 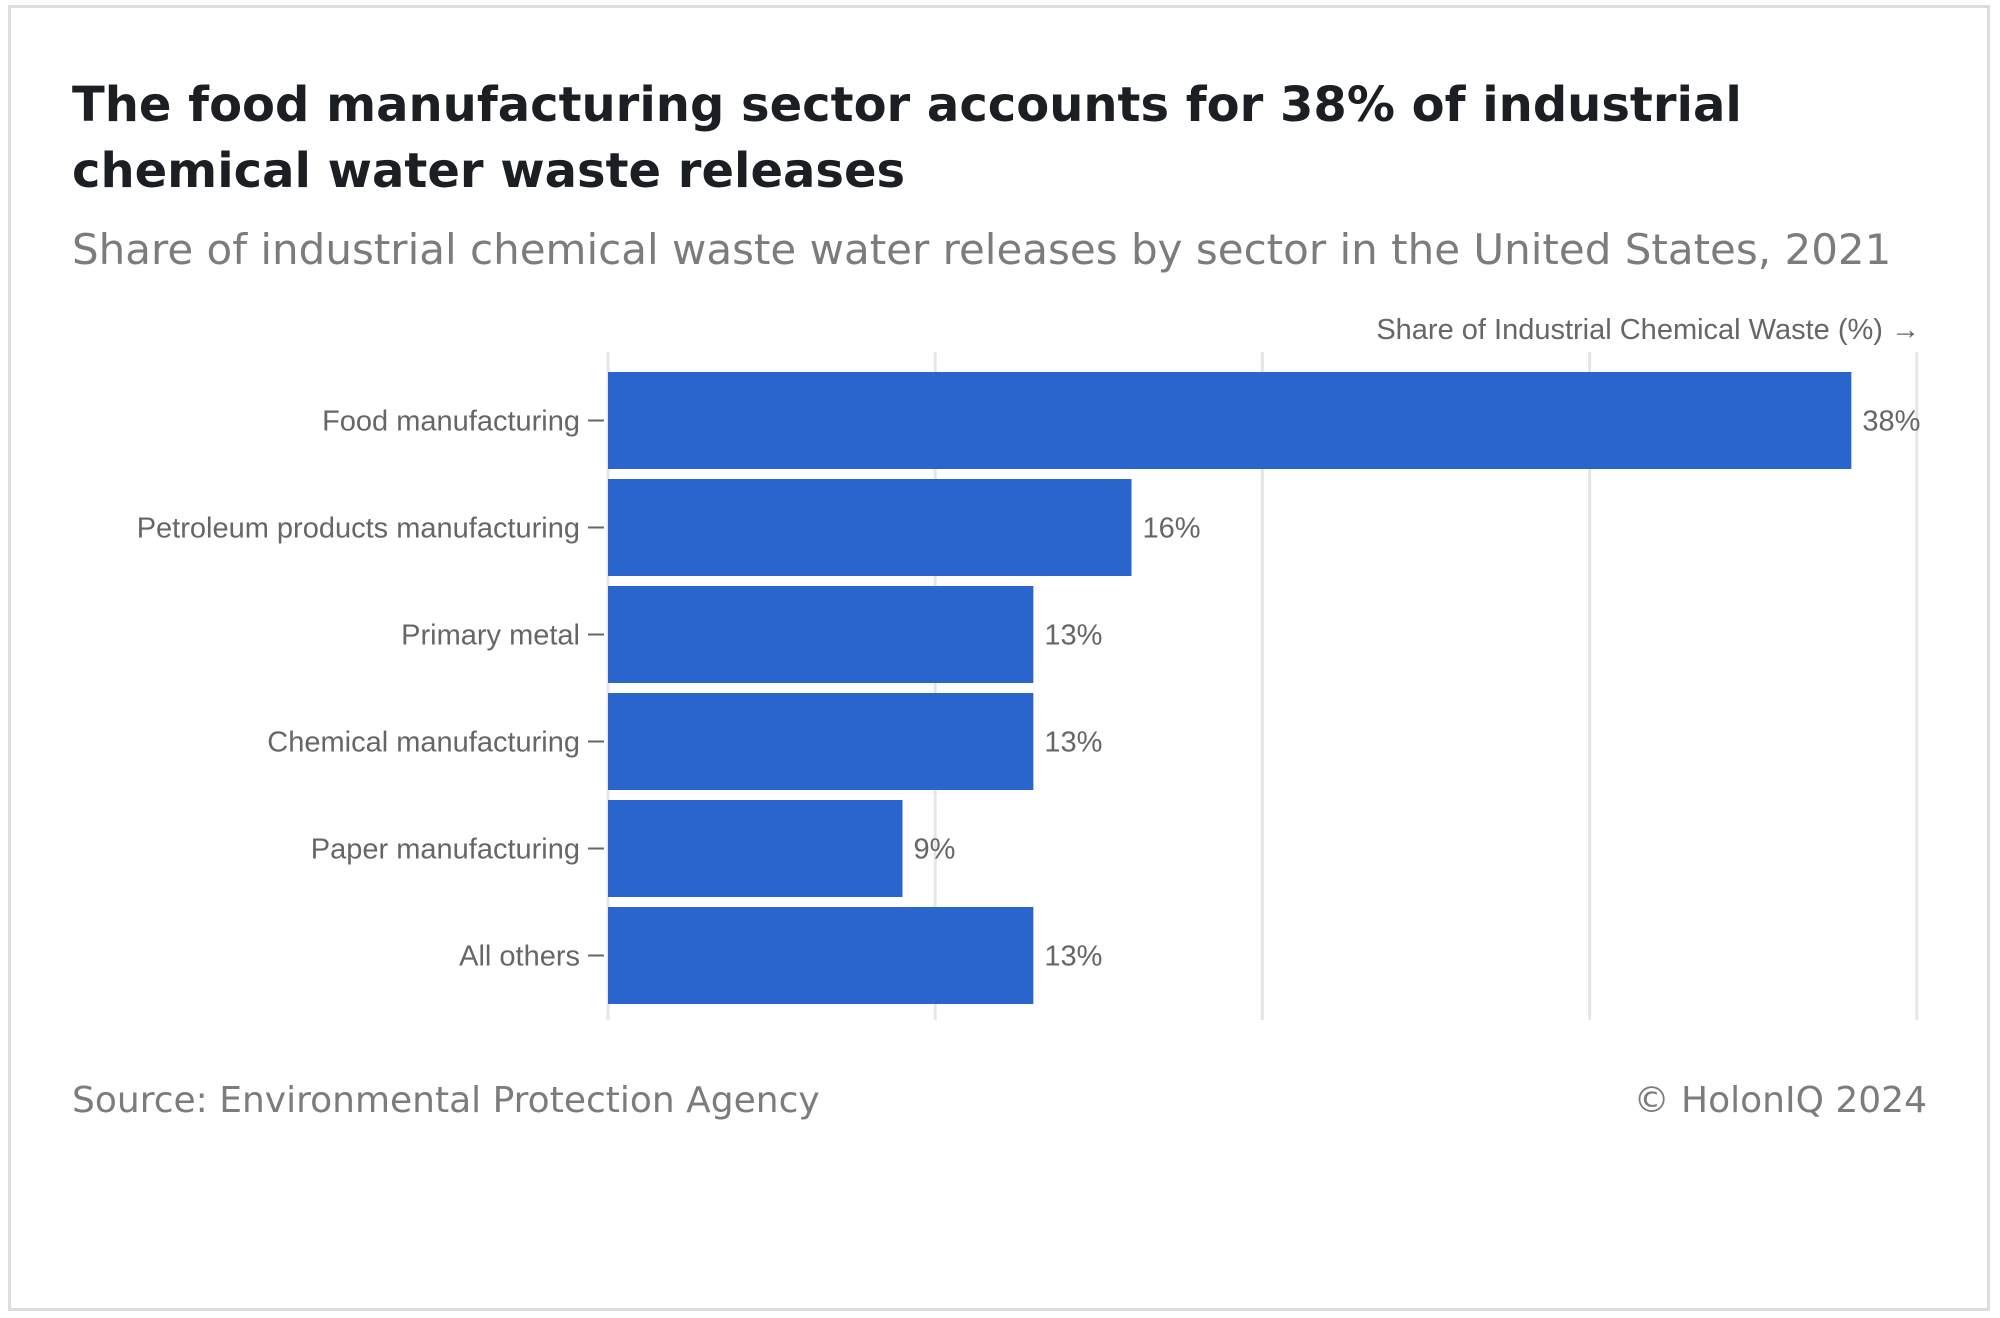 I want to click on source-note: Source: Environmental Protection Agency, so click(x=446, y=1100).